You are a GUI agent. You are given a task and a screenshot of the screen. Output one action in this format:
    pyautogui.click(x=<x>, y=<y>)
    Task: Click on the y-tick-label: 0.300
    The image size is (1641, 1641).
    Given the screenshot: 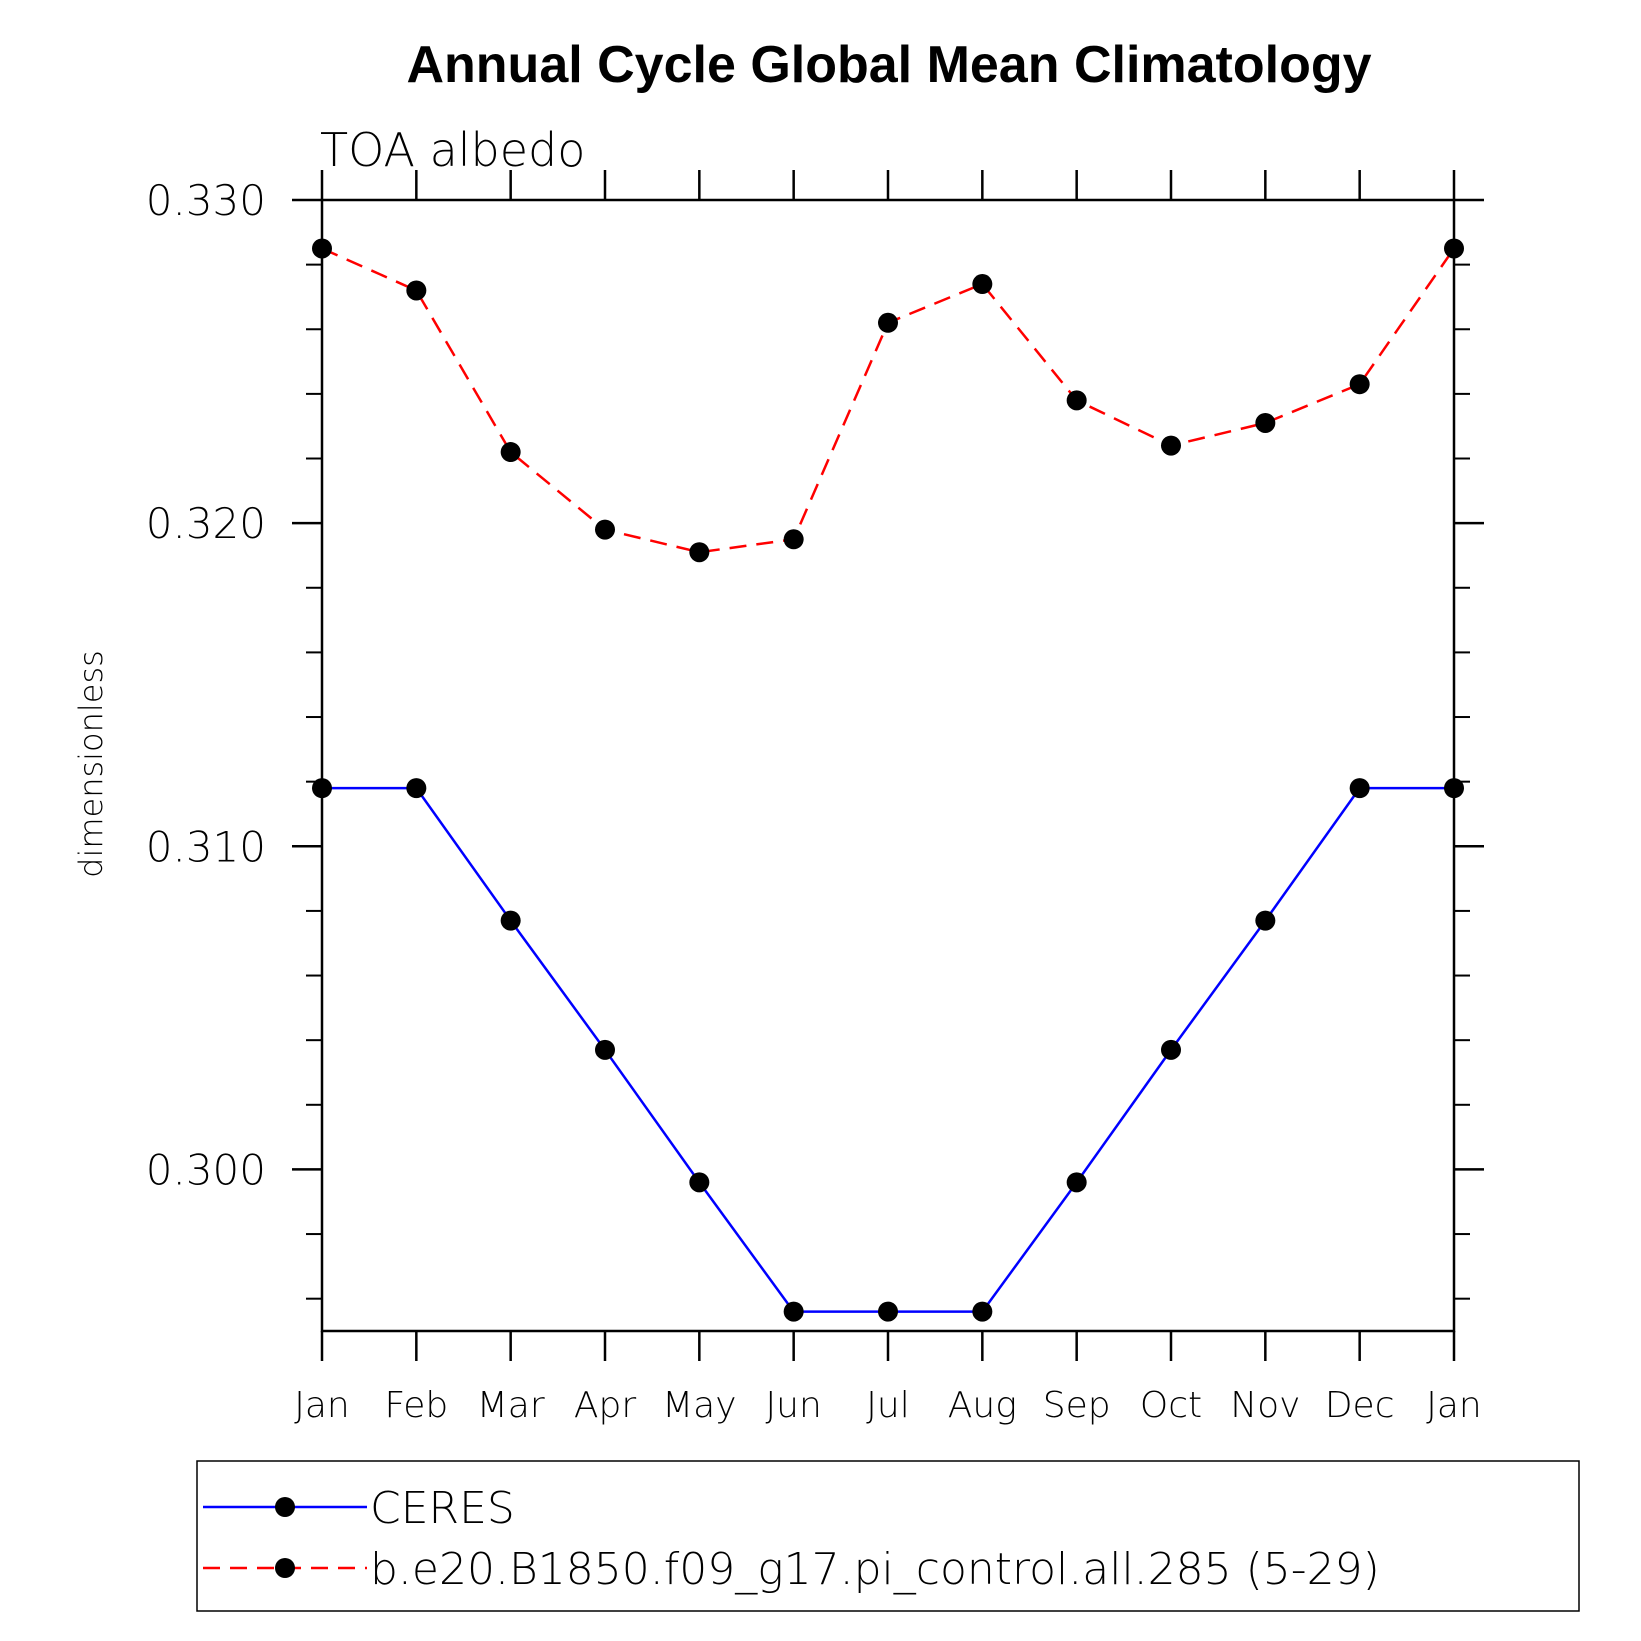 What is the action you would take?
    pyautogui.click(x=206, y=1169)
    